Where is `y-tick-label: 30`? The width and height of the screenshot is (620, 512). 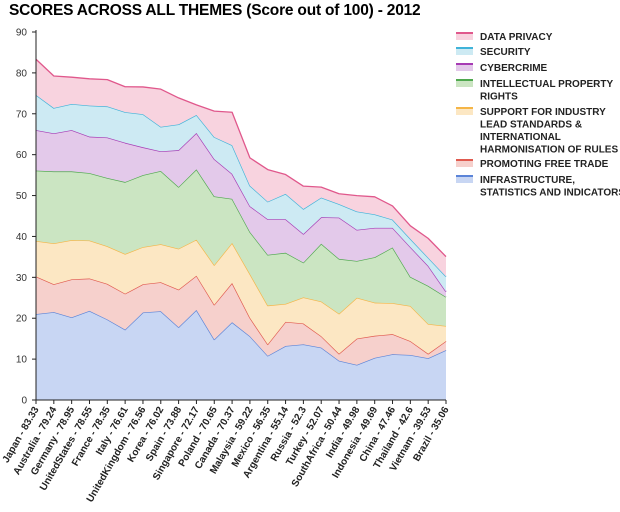
y-tick-label: 30 is located at coordinates (22, 278).